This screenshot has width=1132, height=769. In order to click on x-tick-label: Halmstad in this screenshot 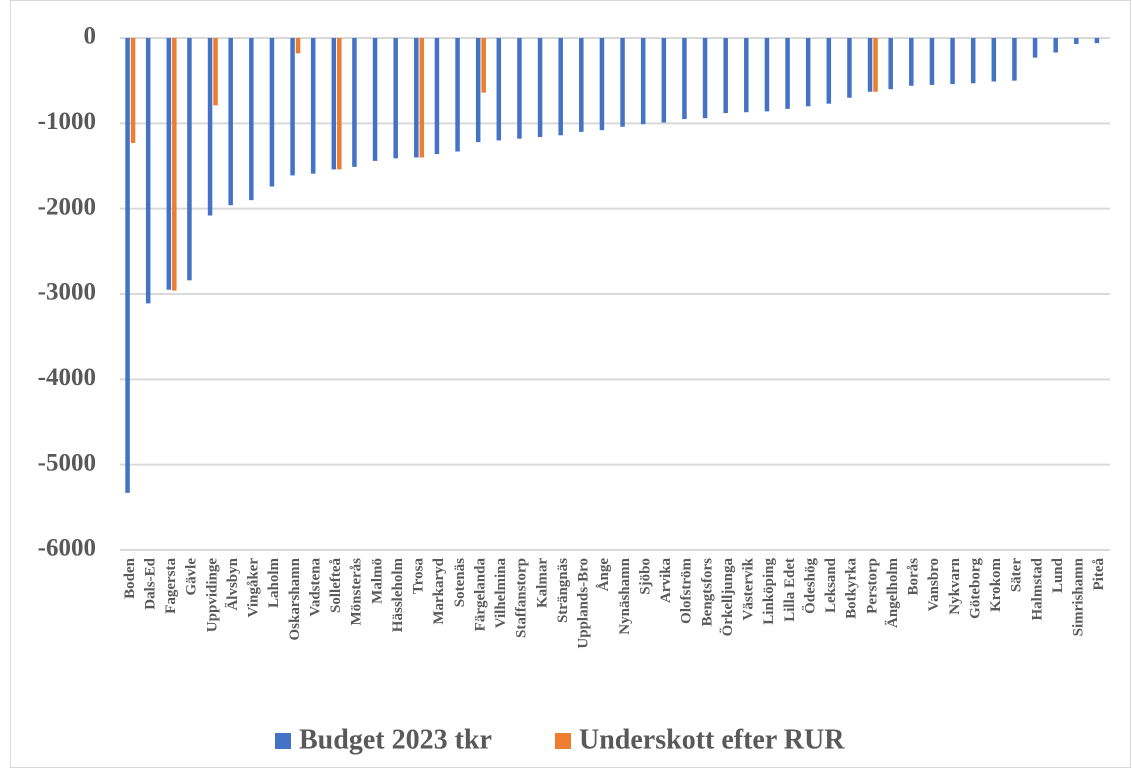, I will do `click(1037, 588)`.